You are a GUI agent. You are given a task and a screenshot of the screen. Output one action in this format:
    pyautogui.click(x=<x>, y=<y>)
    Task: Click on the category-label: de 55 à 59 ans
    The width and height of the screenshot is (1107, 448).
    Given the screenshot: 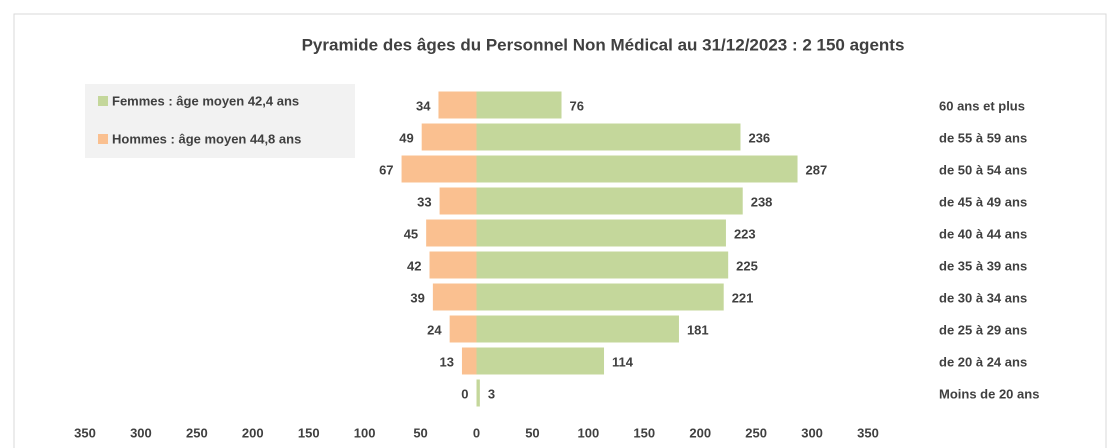 What is the action you would take?
    pyautogui.click(x=983, y=137)
    